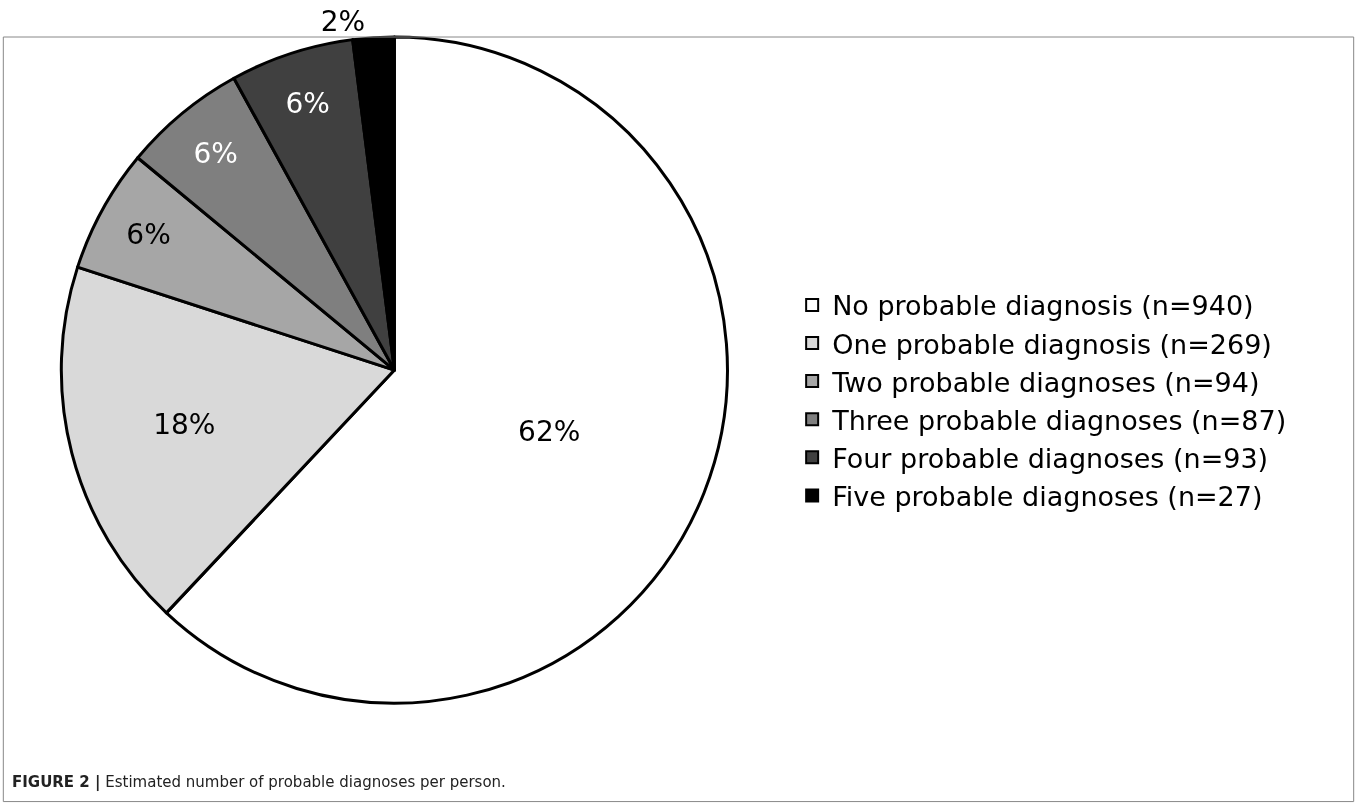  Describe the element at coordinates (1047, 496) in the screenshot. I see `legend-label: Five probable diagnoses (n=27)` at that location.